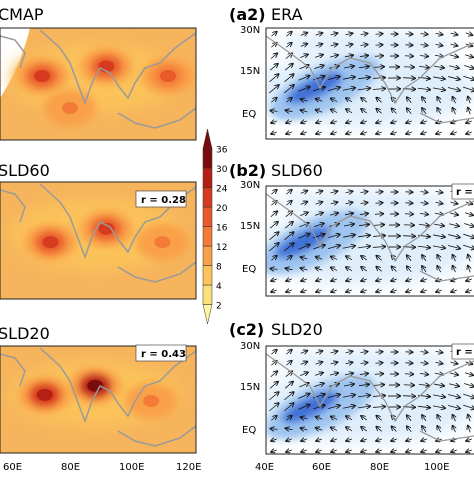 Image resolution: width=474 pixels, height=478 pixels. What do you see at coordinates (25, 170) in the screenshot?
I see `panel-title-sld60: SLD60` at bounding box center [25, 170].